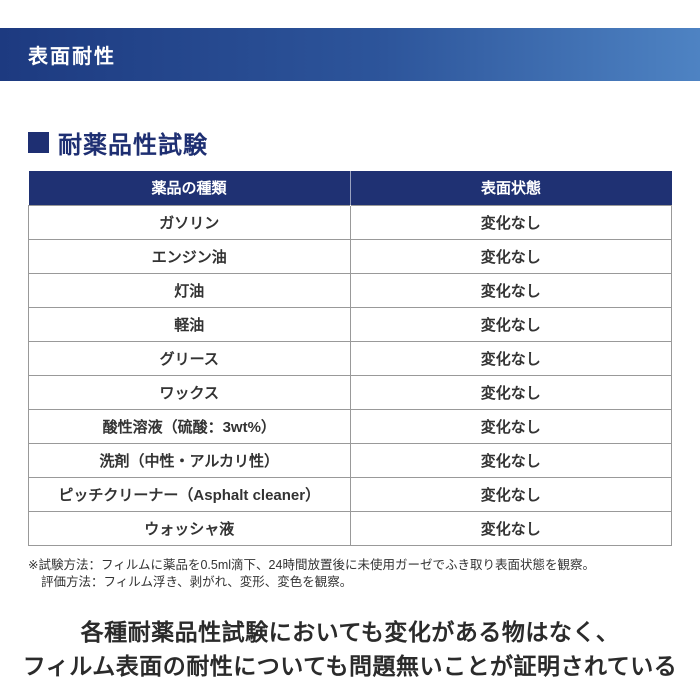 The width and height of the screenshot is (700, 700). Describe the element at coordinates (189, 494) in the screenshot. I see `cell-chemical: ピッチクリーナー（Asphalt cleaner）` at that location.